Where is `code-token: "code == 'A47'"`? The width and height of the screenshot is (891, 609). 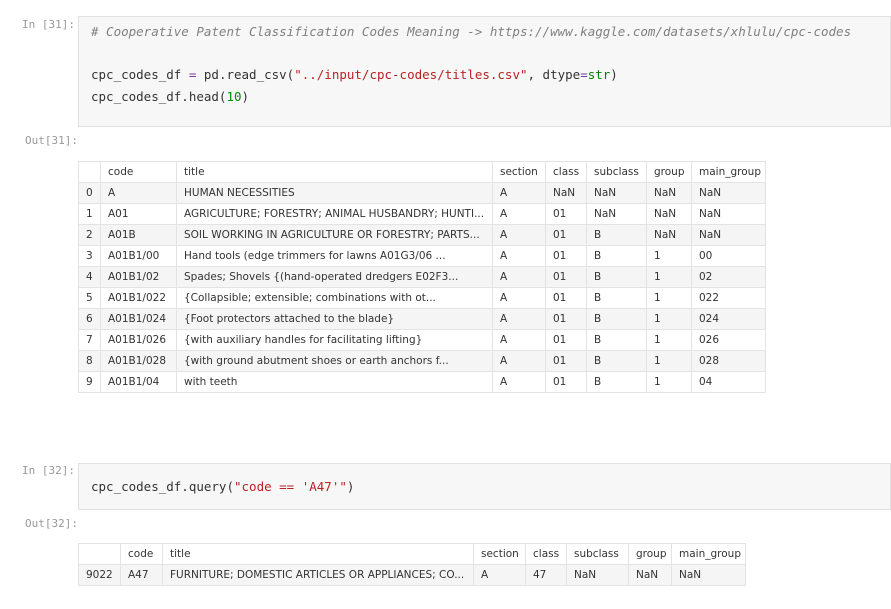
code-token: "code == 'A47'" is located at coordinates (290, 486).